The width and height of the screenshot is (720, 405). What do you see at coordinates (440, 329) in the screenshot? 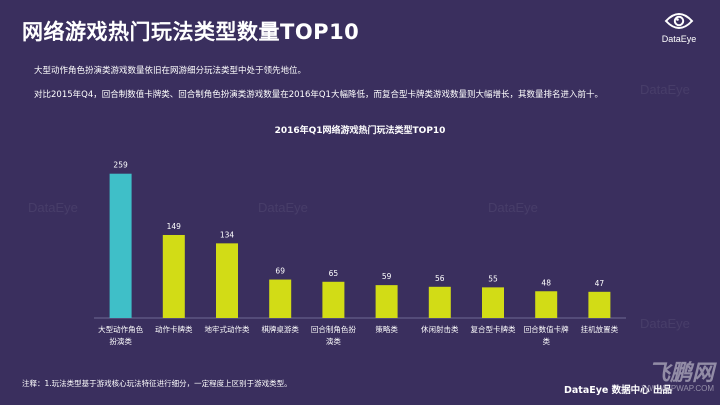
I see `category-label: 休闲射击类` at bounding box center [440, 329].